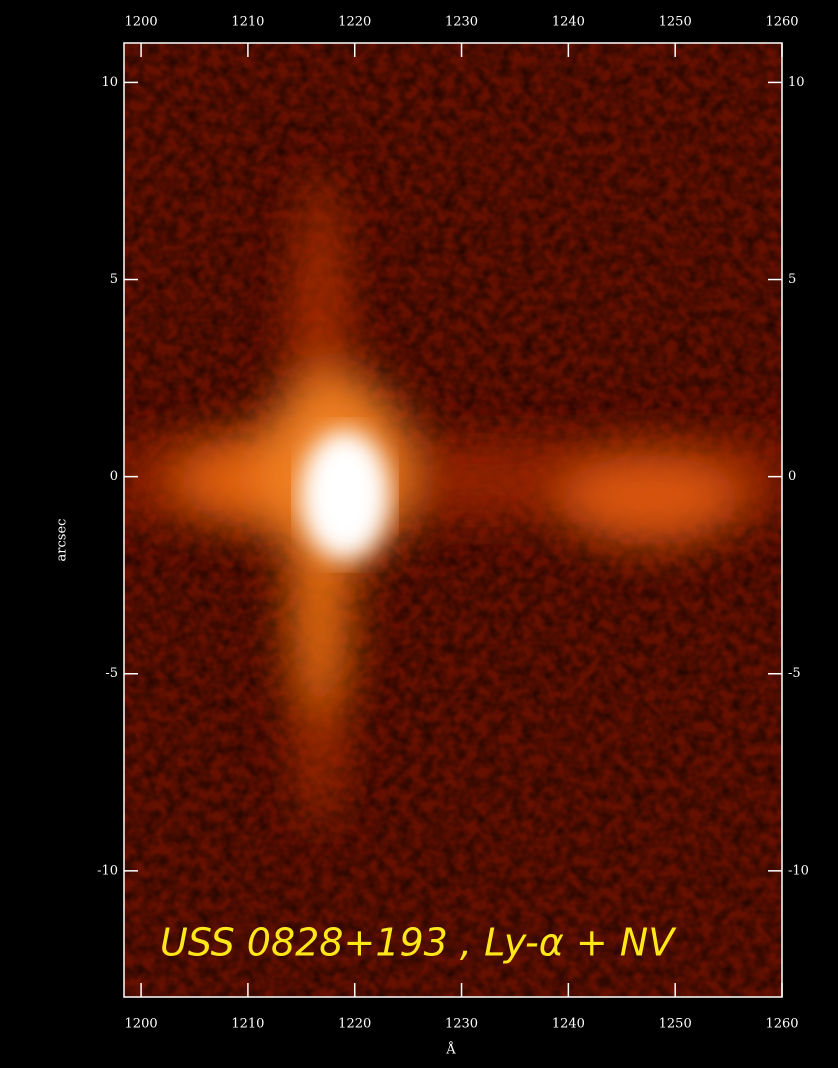  What do you see at coordinates (62, 540) in the screenshot?
I see `y-axis-label: arcsec` at bounding box center [62, 540].